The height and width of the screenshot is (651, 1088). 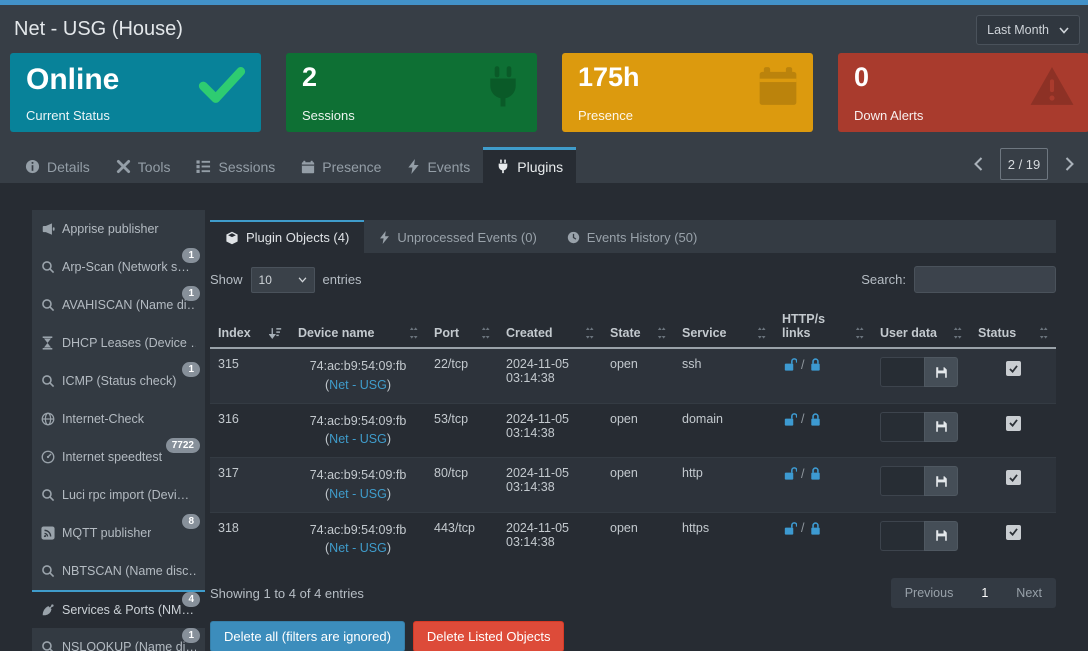 What do you see at coordinates (48, 419) in the screenshot?
I see `globe-icon` at bounding box center [48, 419].